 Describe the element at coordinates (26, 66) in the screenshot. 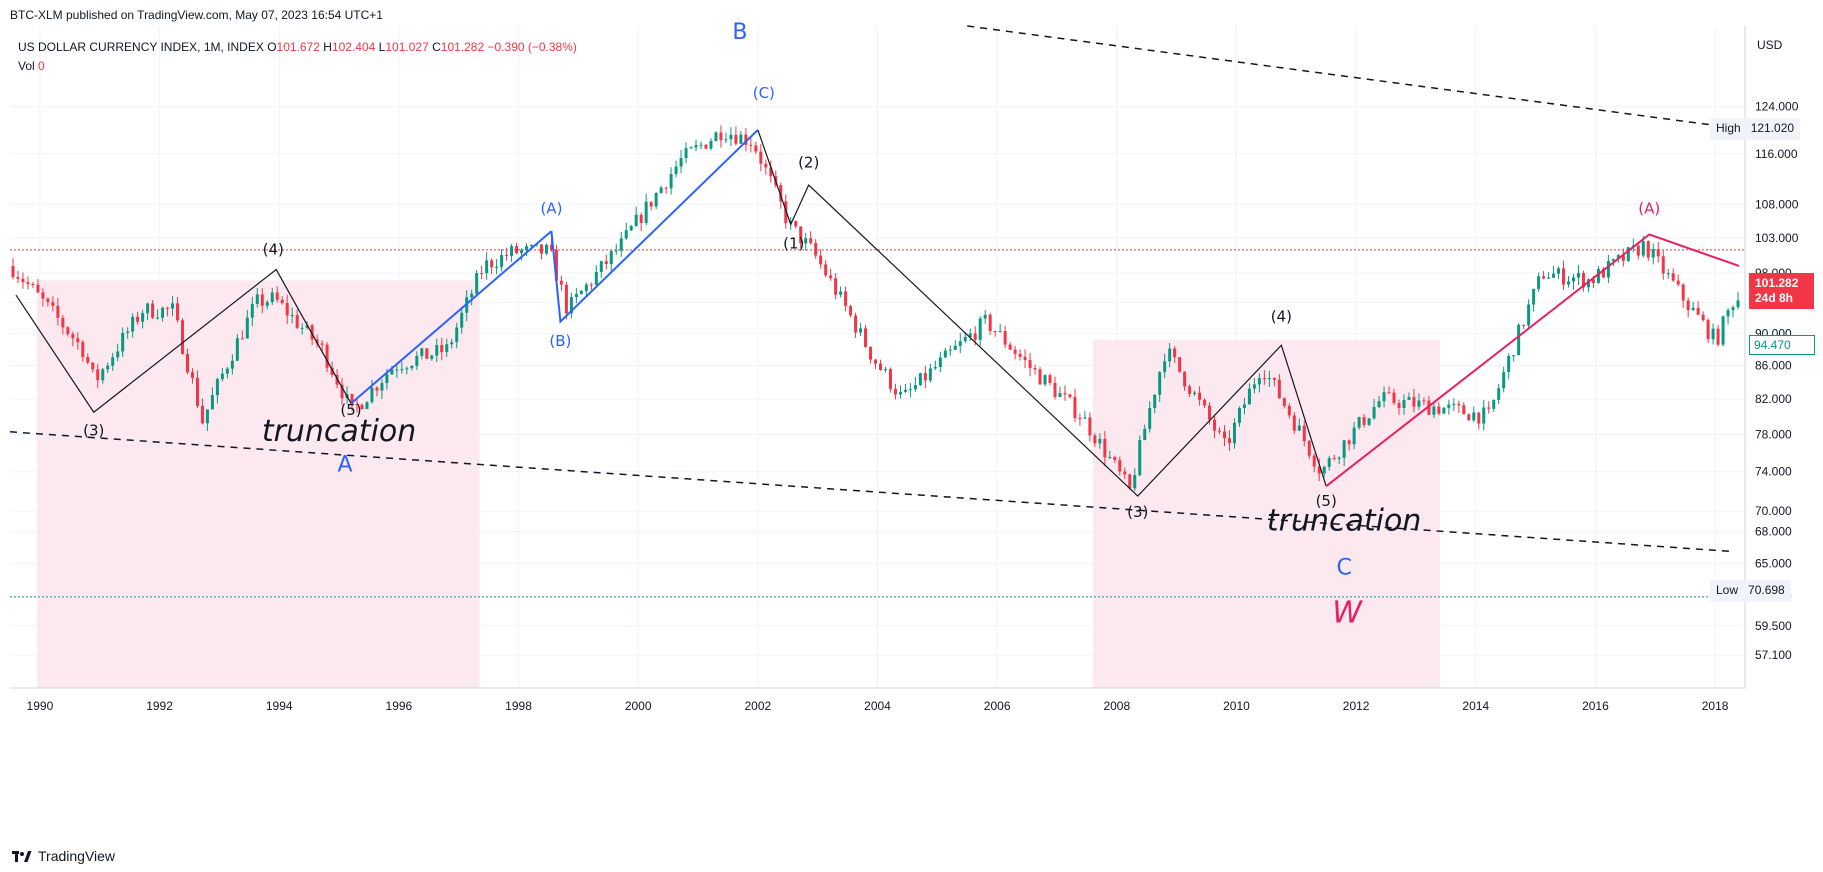

I see `volume-label: Vol` at that location.